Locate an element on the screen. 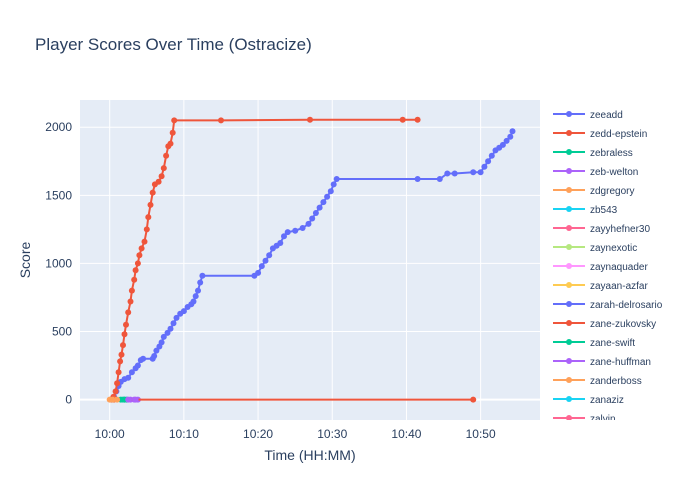 This screenshot has width=700, height=500. legend-item-zane-huffman: zane-huffman is located at coordinates (602, 362).